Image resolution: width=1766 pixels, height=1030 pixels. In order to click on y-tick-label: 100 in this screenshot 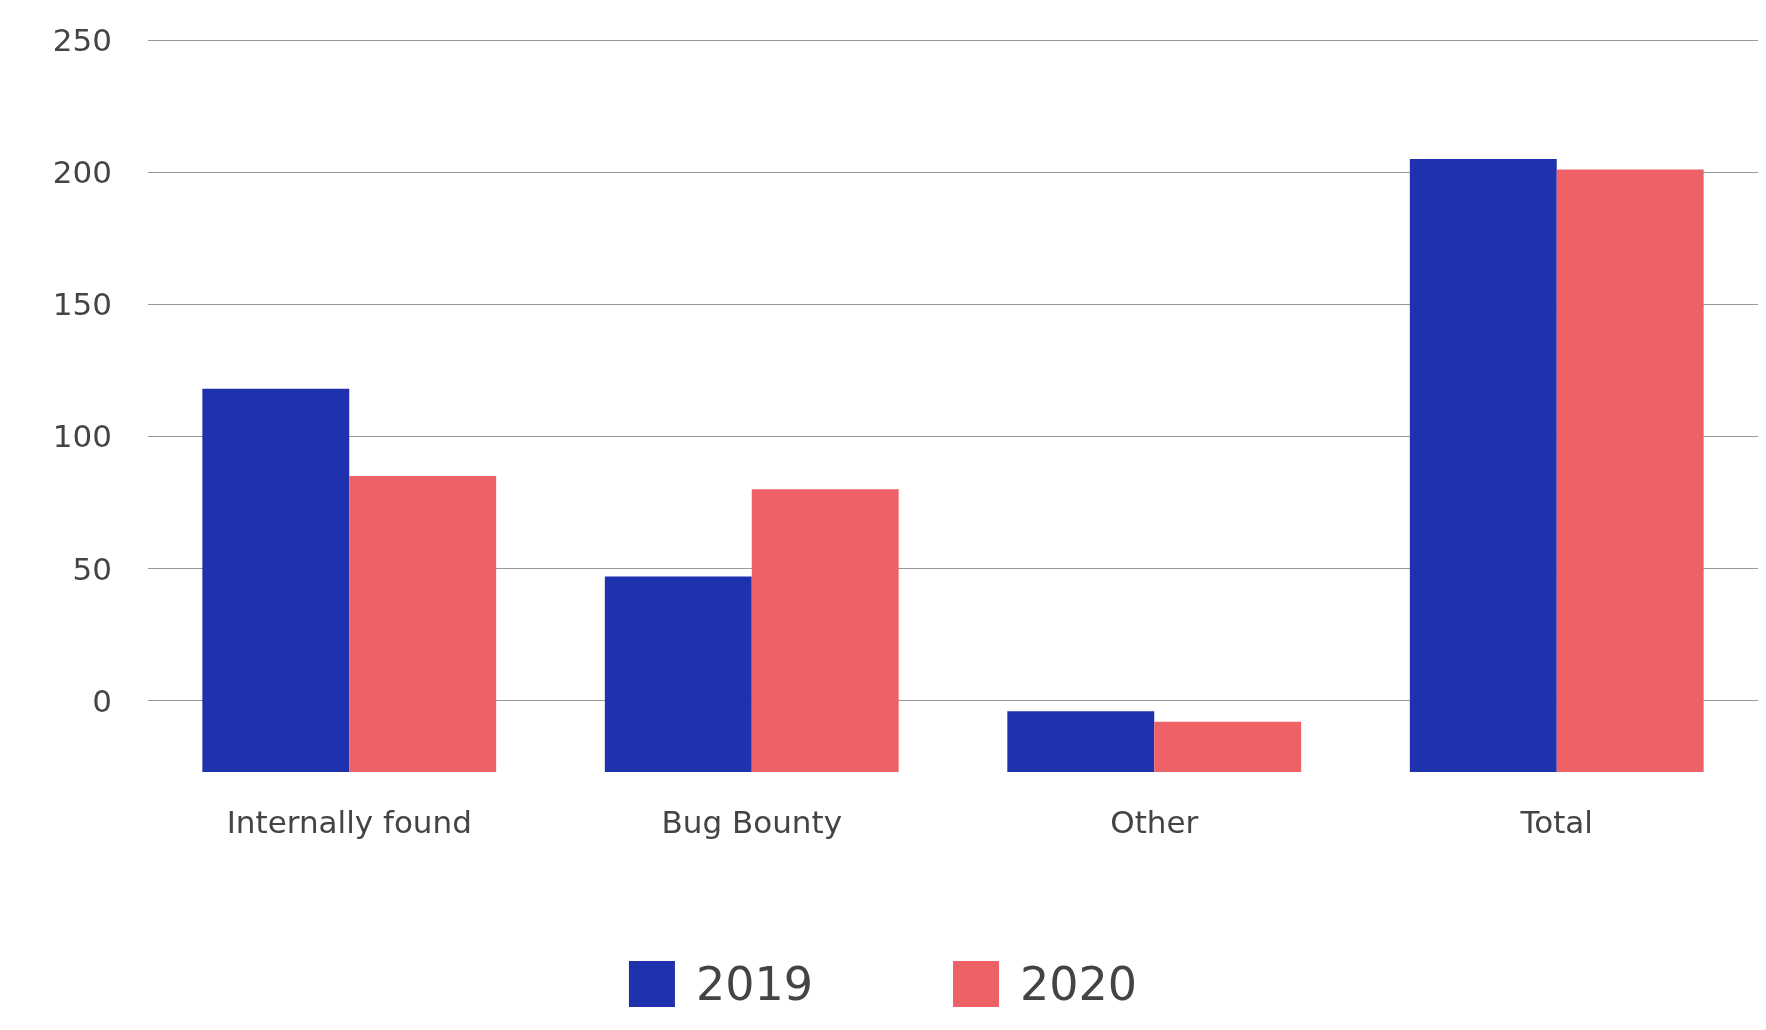, I will do `click(82, 436)`.